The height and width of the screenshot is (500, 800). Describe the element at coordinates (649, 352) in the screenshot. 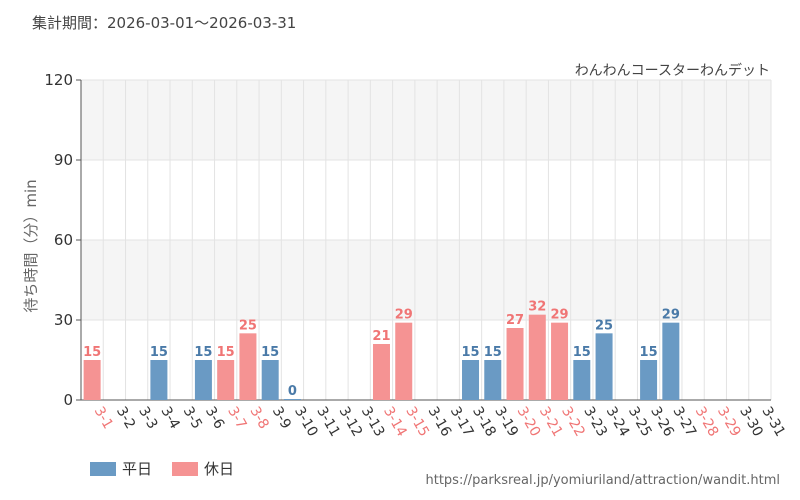

I see `value-label-3-26: 15` at that location.